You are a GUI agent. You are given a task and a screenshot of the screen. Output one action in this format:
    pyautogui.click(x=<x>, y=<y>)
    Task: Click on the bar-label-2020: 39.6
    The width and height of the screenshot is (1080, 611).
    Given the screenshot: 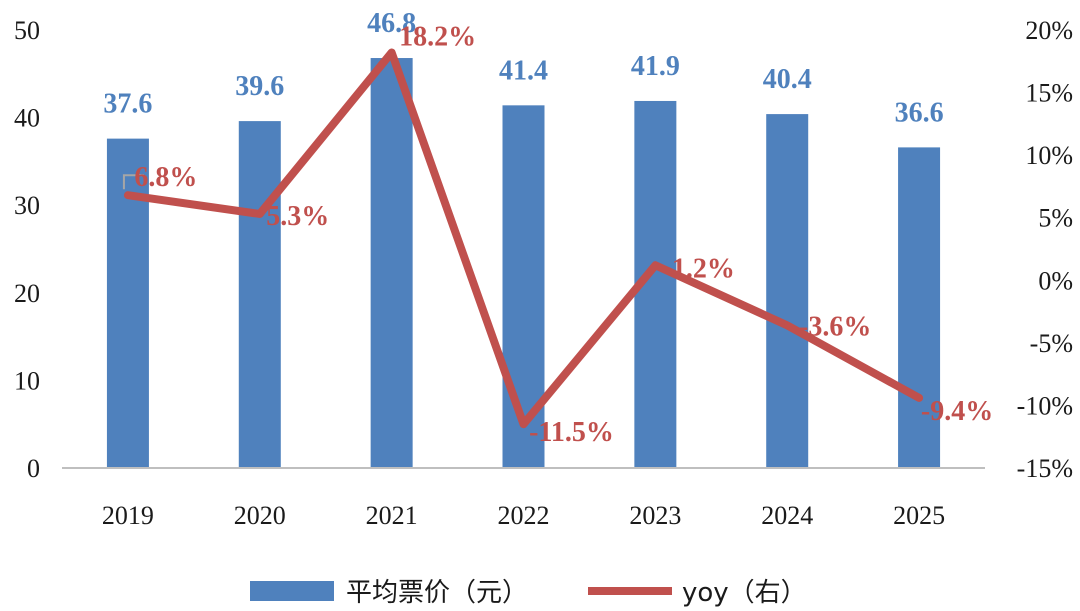 What is the action you would take?
    pyautogui.click(x=259, y=86)
    